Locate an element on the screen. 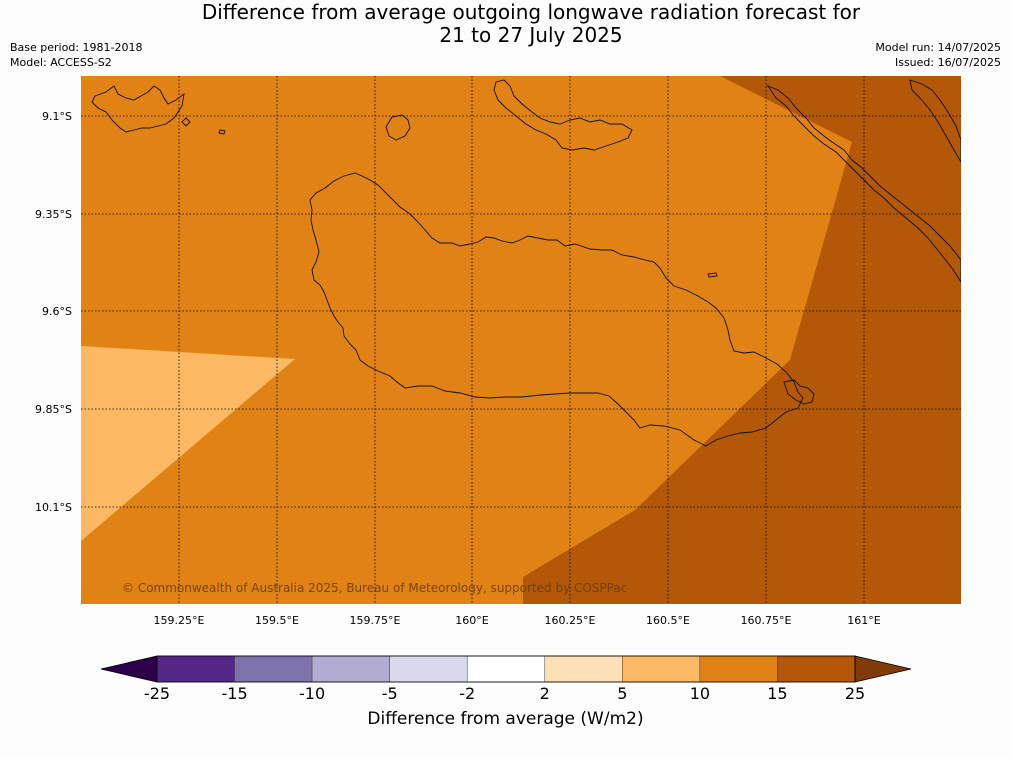 The image size is (1011, 758). lon-tick-label: 160.75°E is located at coordinates (766, 620).